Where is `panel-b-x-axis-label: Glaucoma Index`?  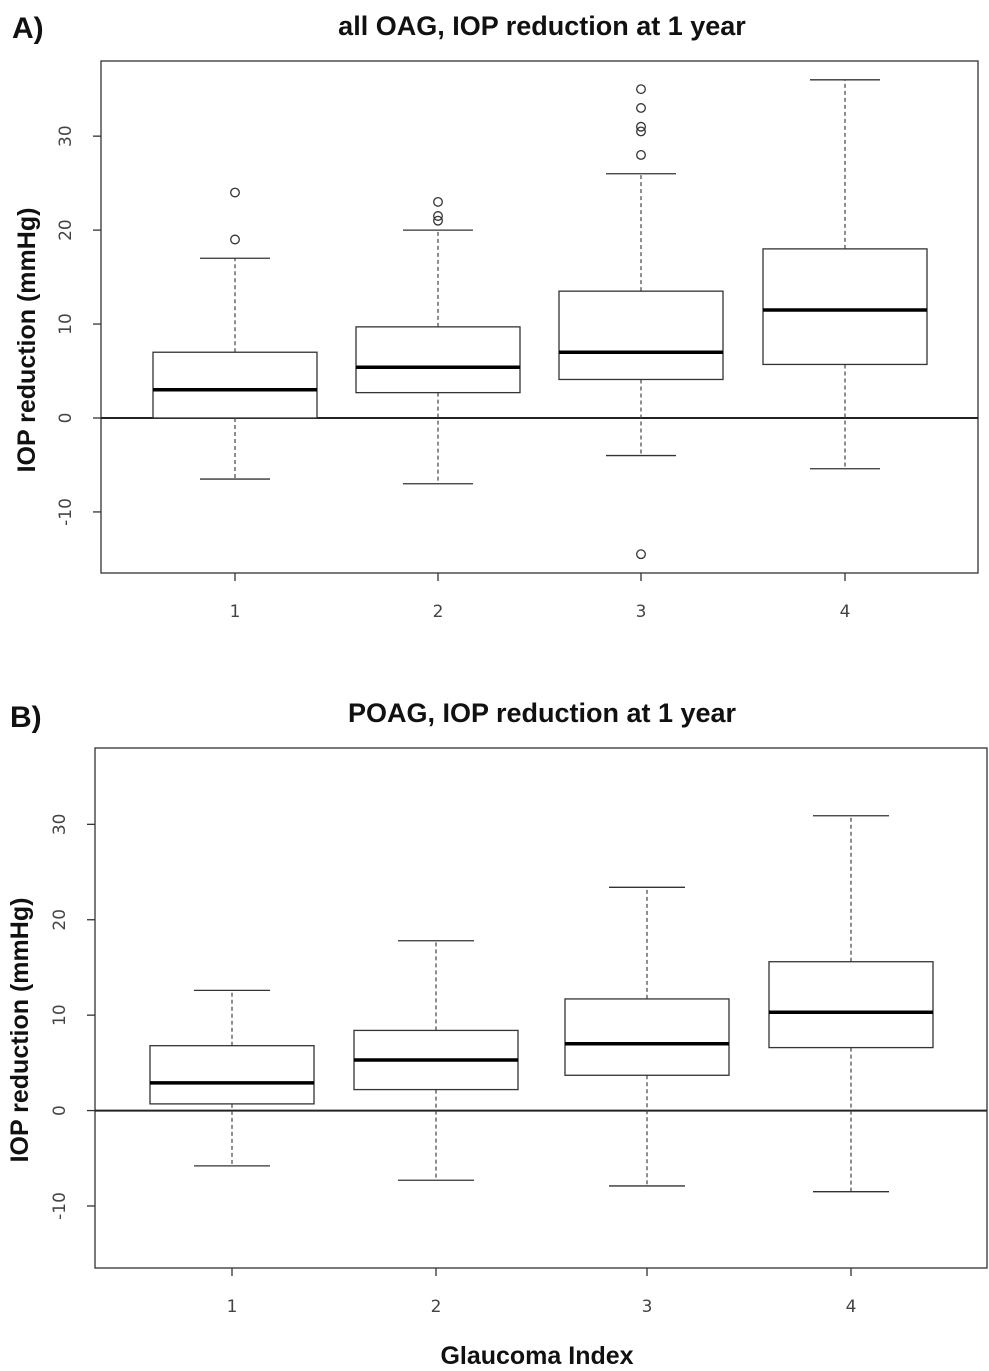
panel-b-x-axis-label: Glaucoma Index is located at coordinates (536, 1356).